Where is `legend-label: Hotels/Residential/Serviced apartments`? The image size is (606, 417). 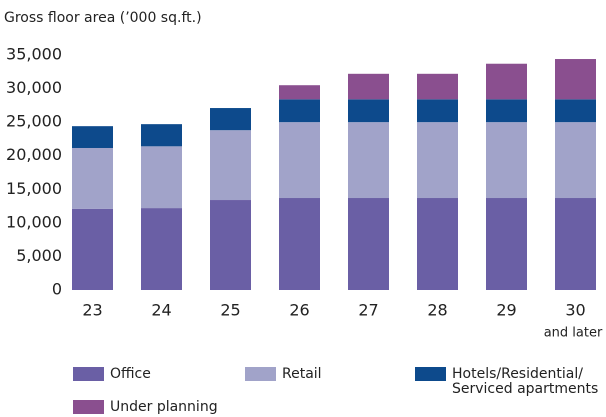 legend-label: Hotels/Residential/Serviced apartments is located at coordinates (525, 381).